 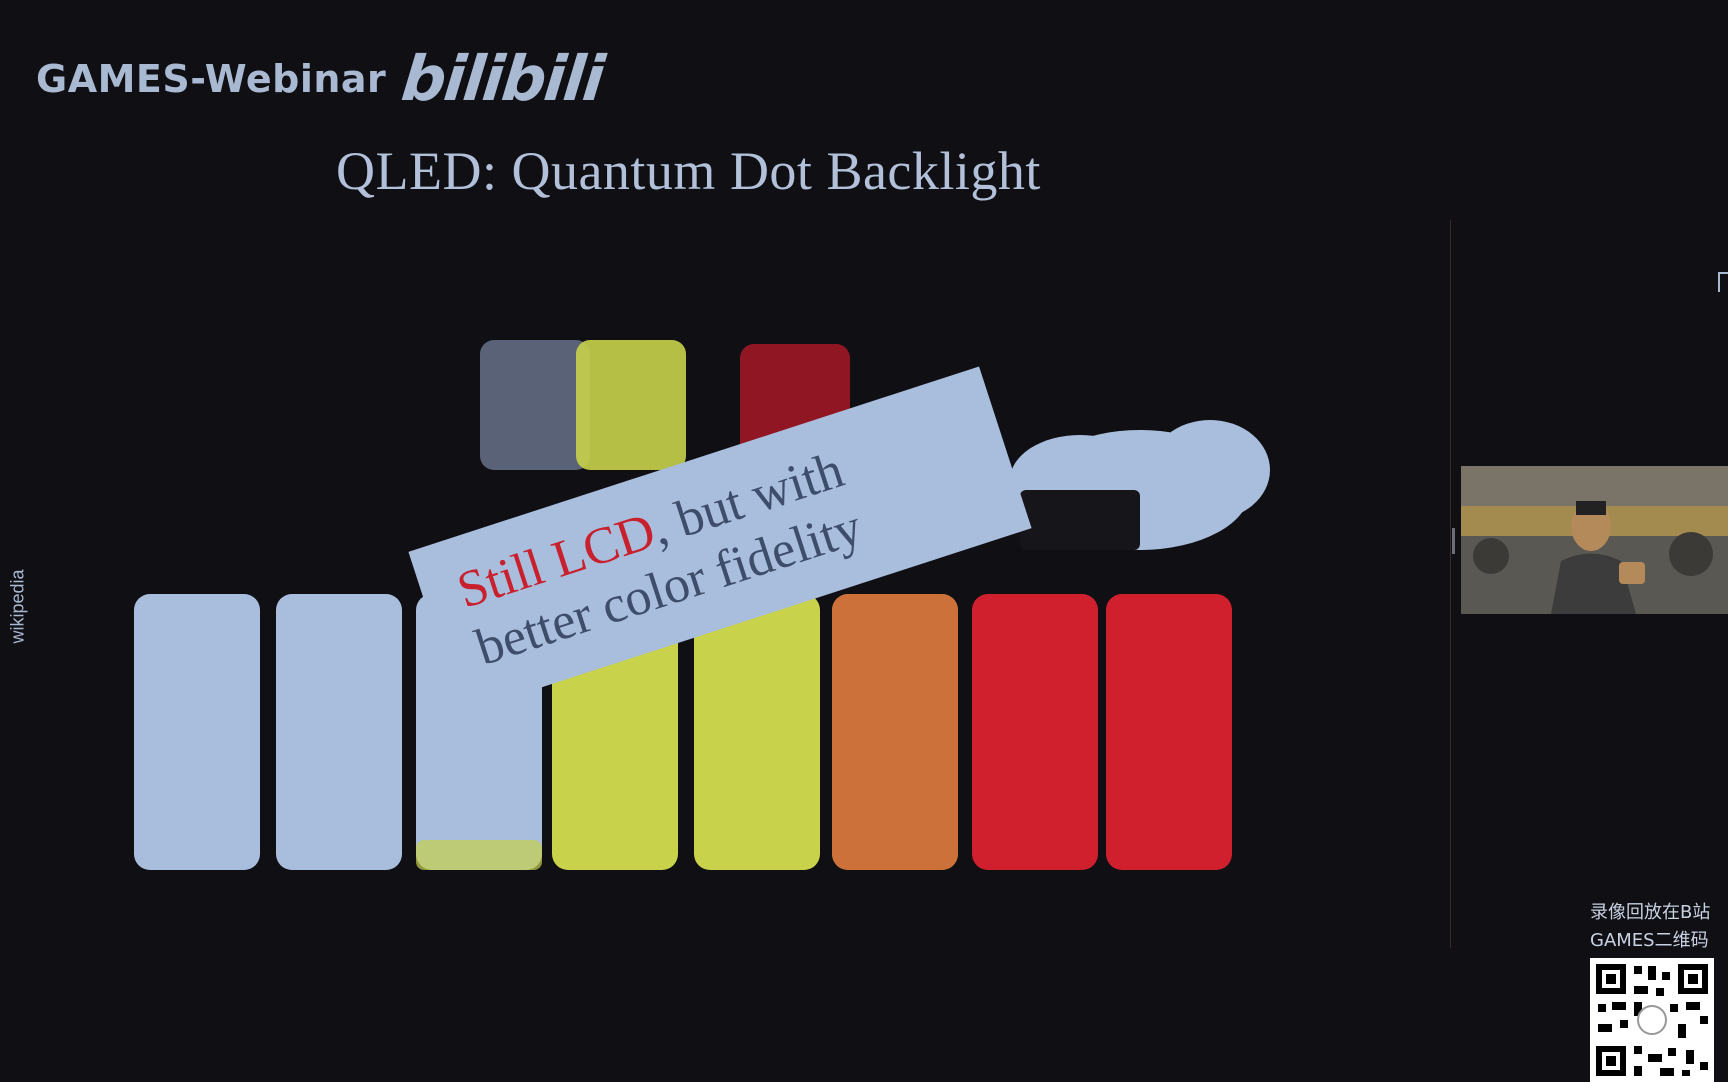 I want to click on image-credit: wikipedia, so click(x=17, y=606).